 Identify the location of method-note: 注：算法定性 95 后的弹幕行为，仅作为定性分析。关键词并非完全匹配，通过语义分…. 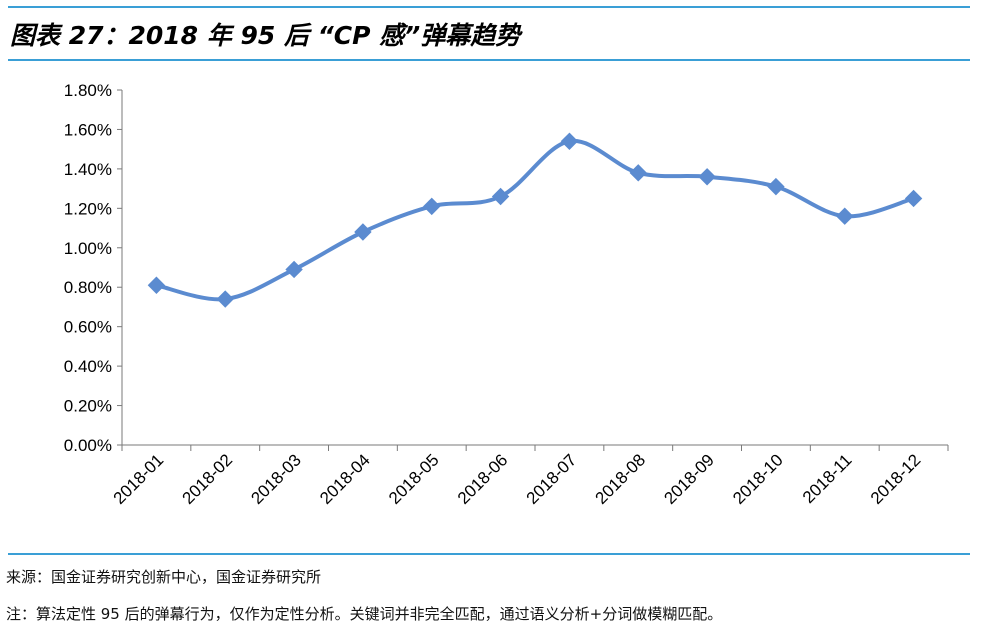
(364, 614).